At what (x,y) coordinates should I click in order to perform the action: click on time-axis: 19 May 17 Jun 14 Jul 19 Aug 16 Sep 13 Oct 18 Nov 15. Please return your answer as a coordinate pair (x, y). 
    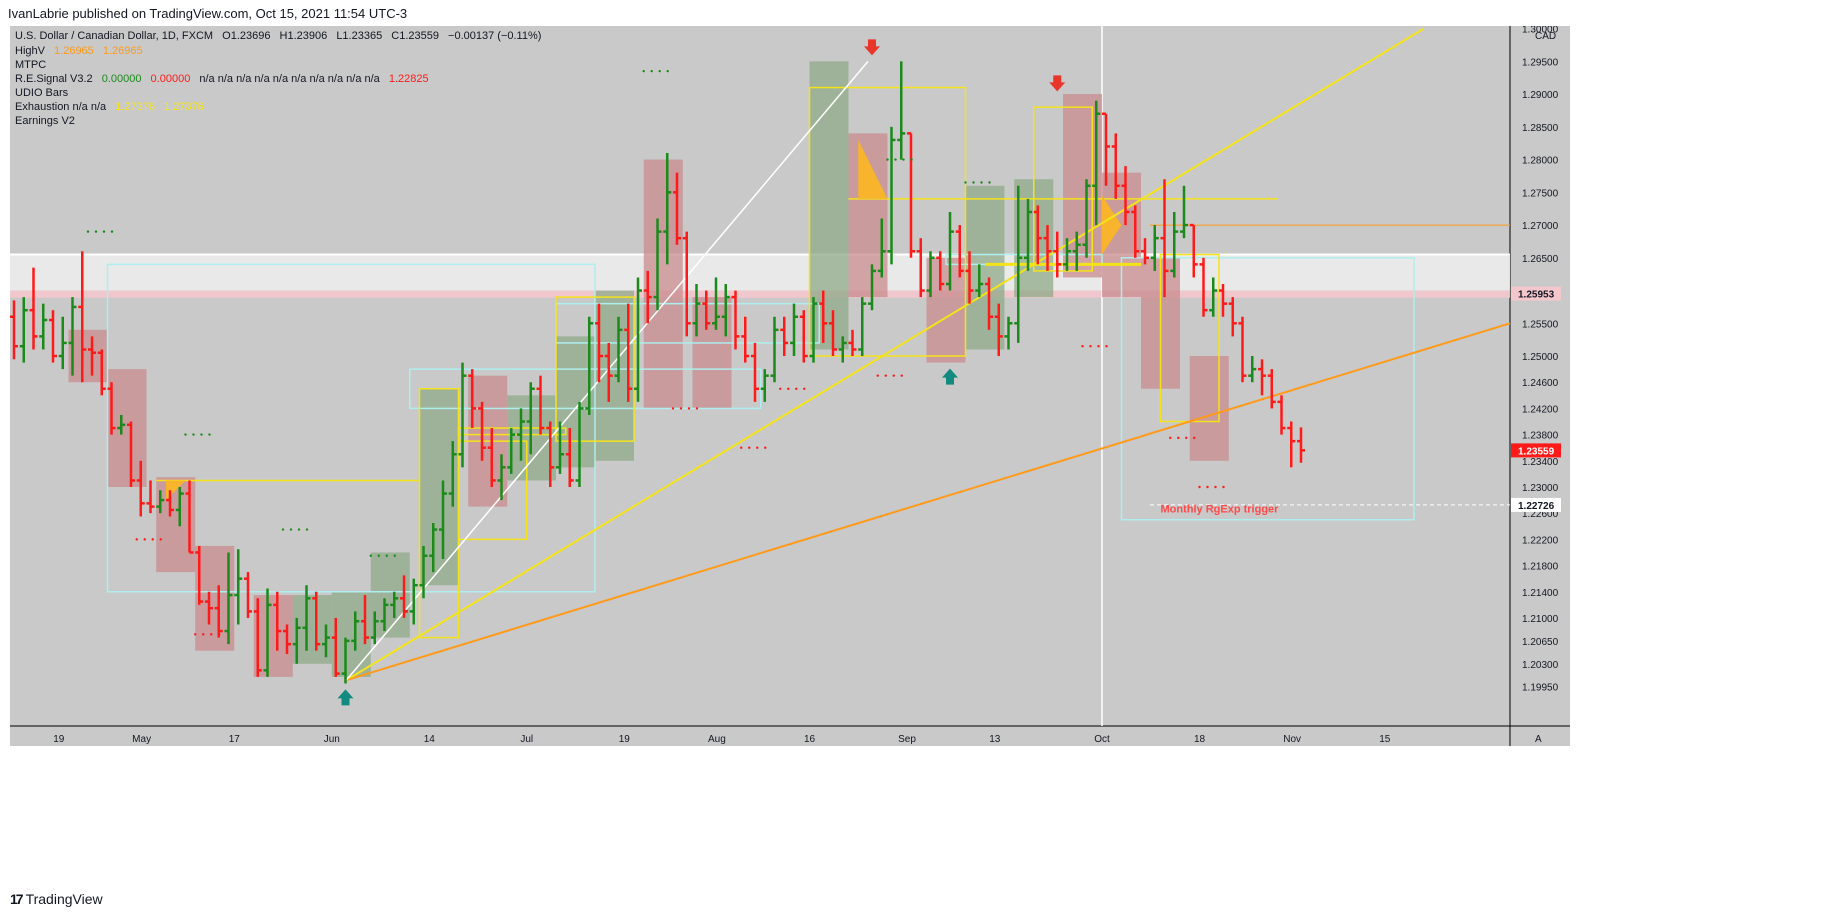
    Looking at the image, I should click on (722, 739).